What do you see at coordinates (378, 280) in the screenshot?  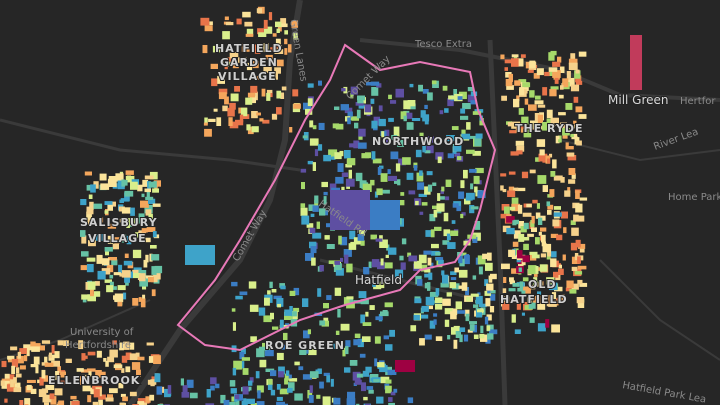 I see `place-label: Hatfield` at bounding box center [378, 280].